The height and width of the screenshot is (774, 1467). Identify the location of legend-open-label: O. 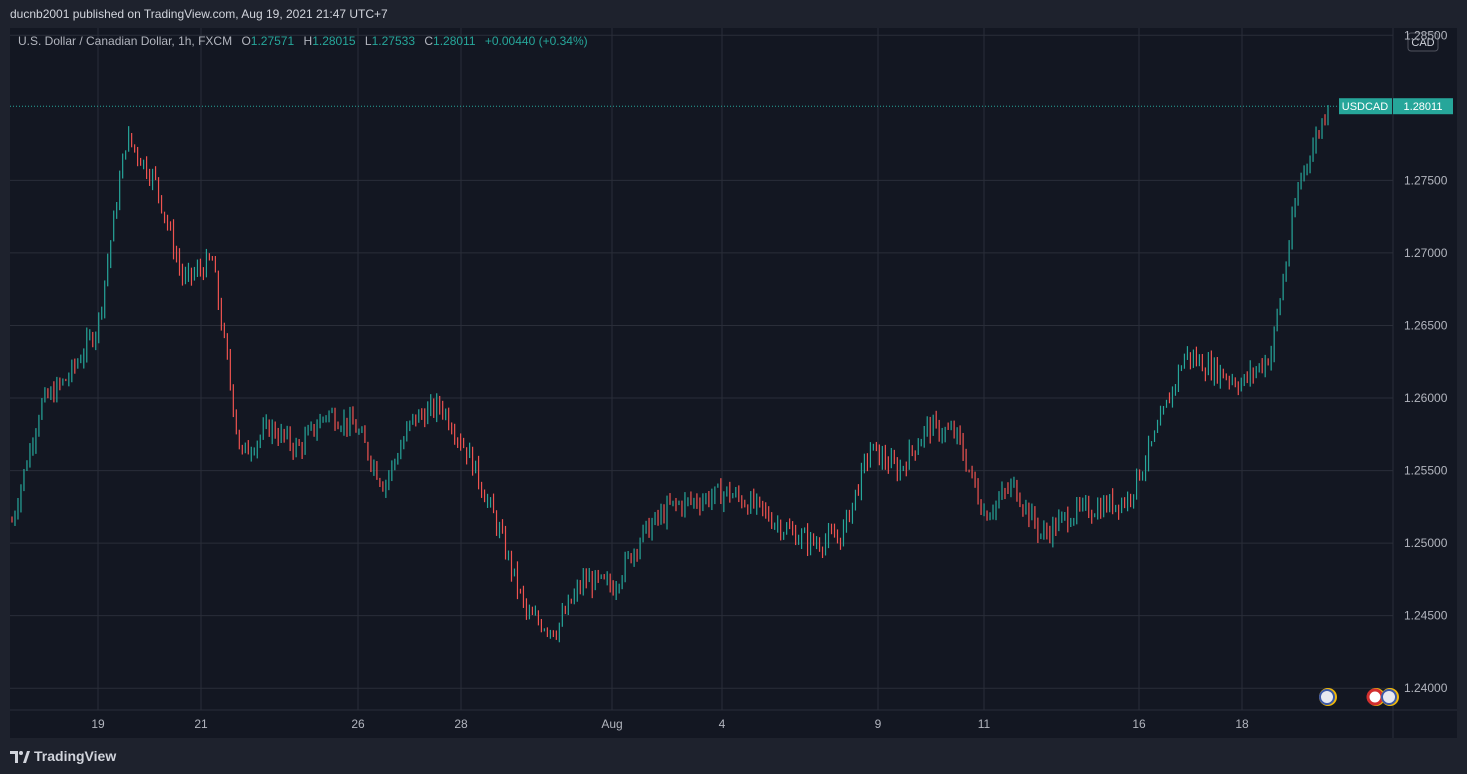
(245, 41).